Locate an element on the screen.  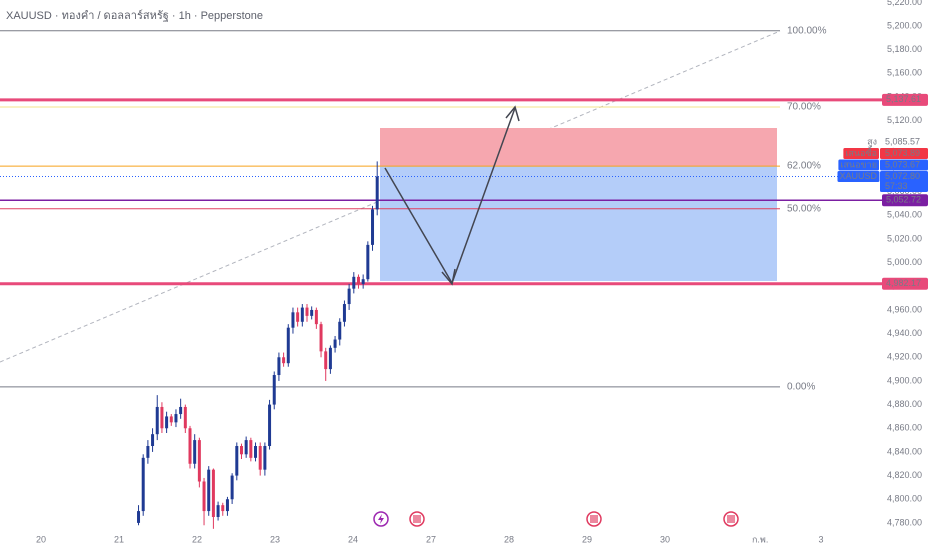
y-tick-label: 4,960.00 is located at coordinates (904, 309).